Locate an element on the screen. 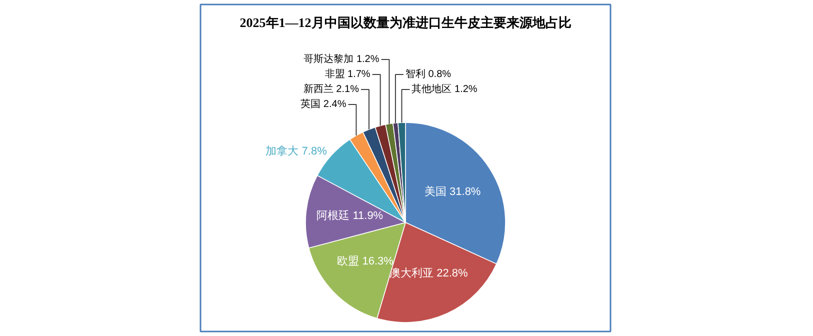  slice-label: 哥斯达黎加 1.2% is located at coordinates (342, 59).